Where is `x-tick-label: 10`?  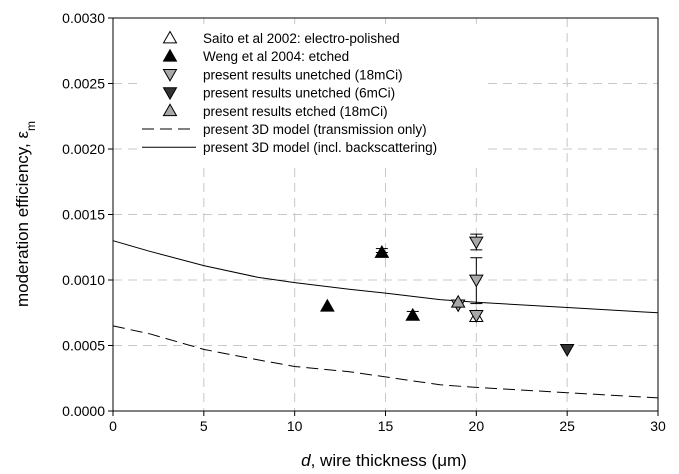
x-tick-label: 10 is located at coordinates (295, 426).